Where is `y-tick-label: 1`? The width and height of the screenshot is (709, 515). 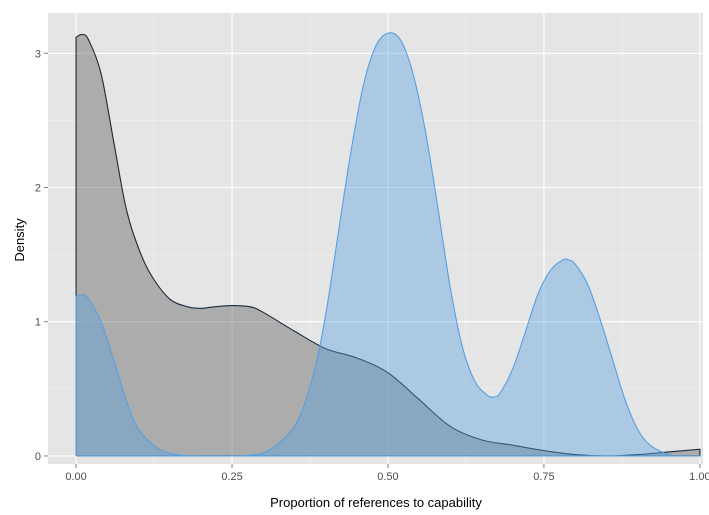
y-tick-label: 1 is located at coordinates (38, 323).